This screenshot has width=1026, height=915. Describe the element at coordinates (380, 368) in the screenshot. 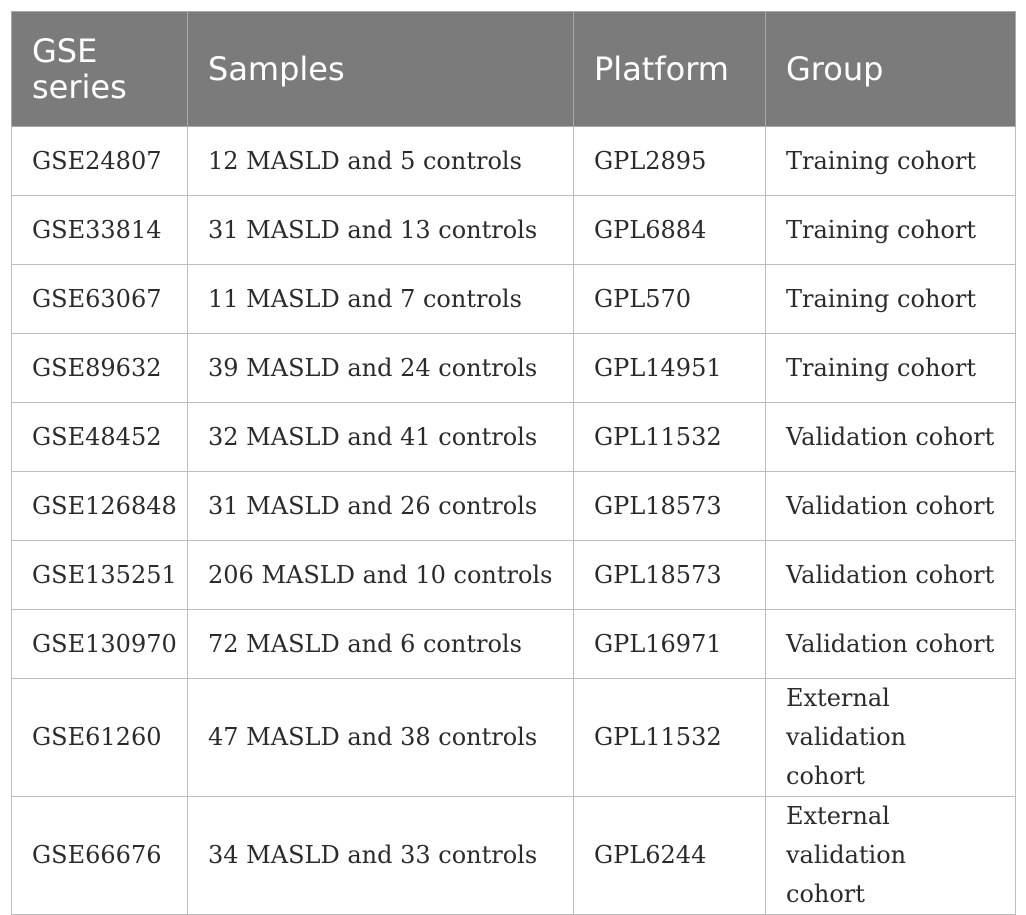

I see `cell-samples: 39 MASLD and 24 controls` at that location.